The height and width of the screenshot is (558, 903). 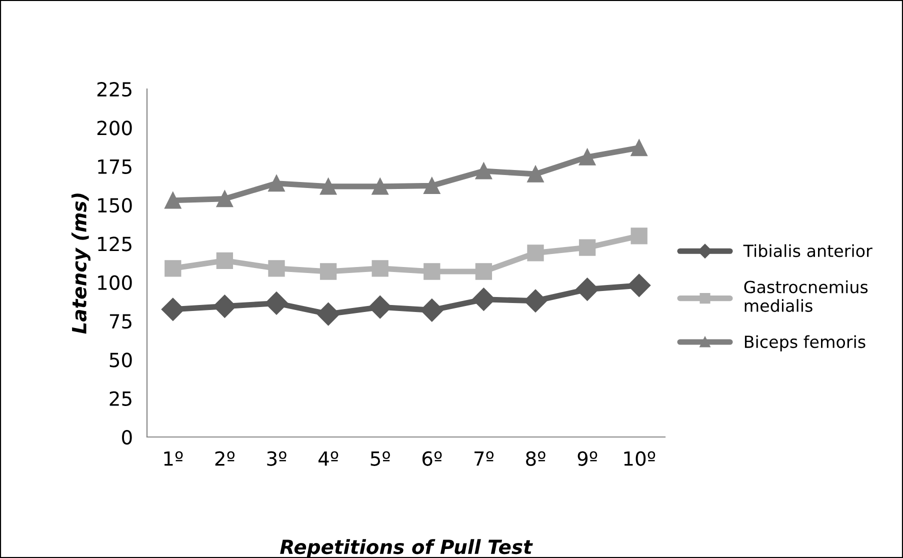 I want to click on y-tick-label: 25, so click(x=121, y=398).